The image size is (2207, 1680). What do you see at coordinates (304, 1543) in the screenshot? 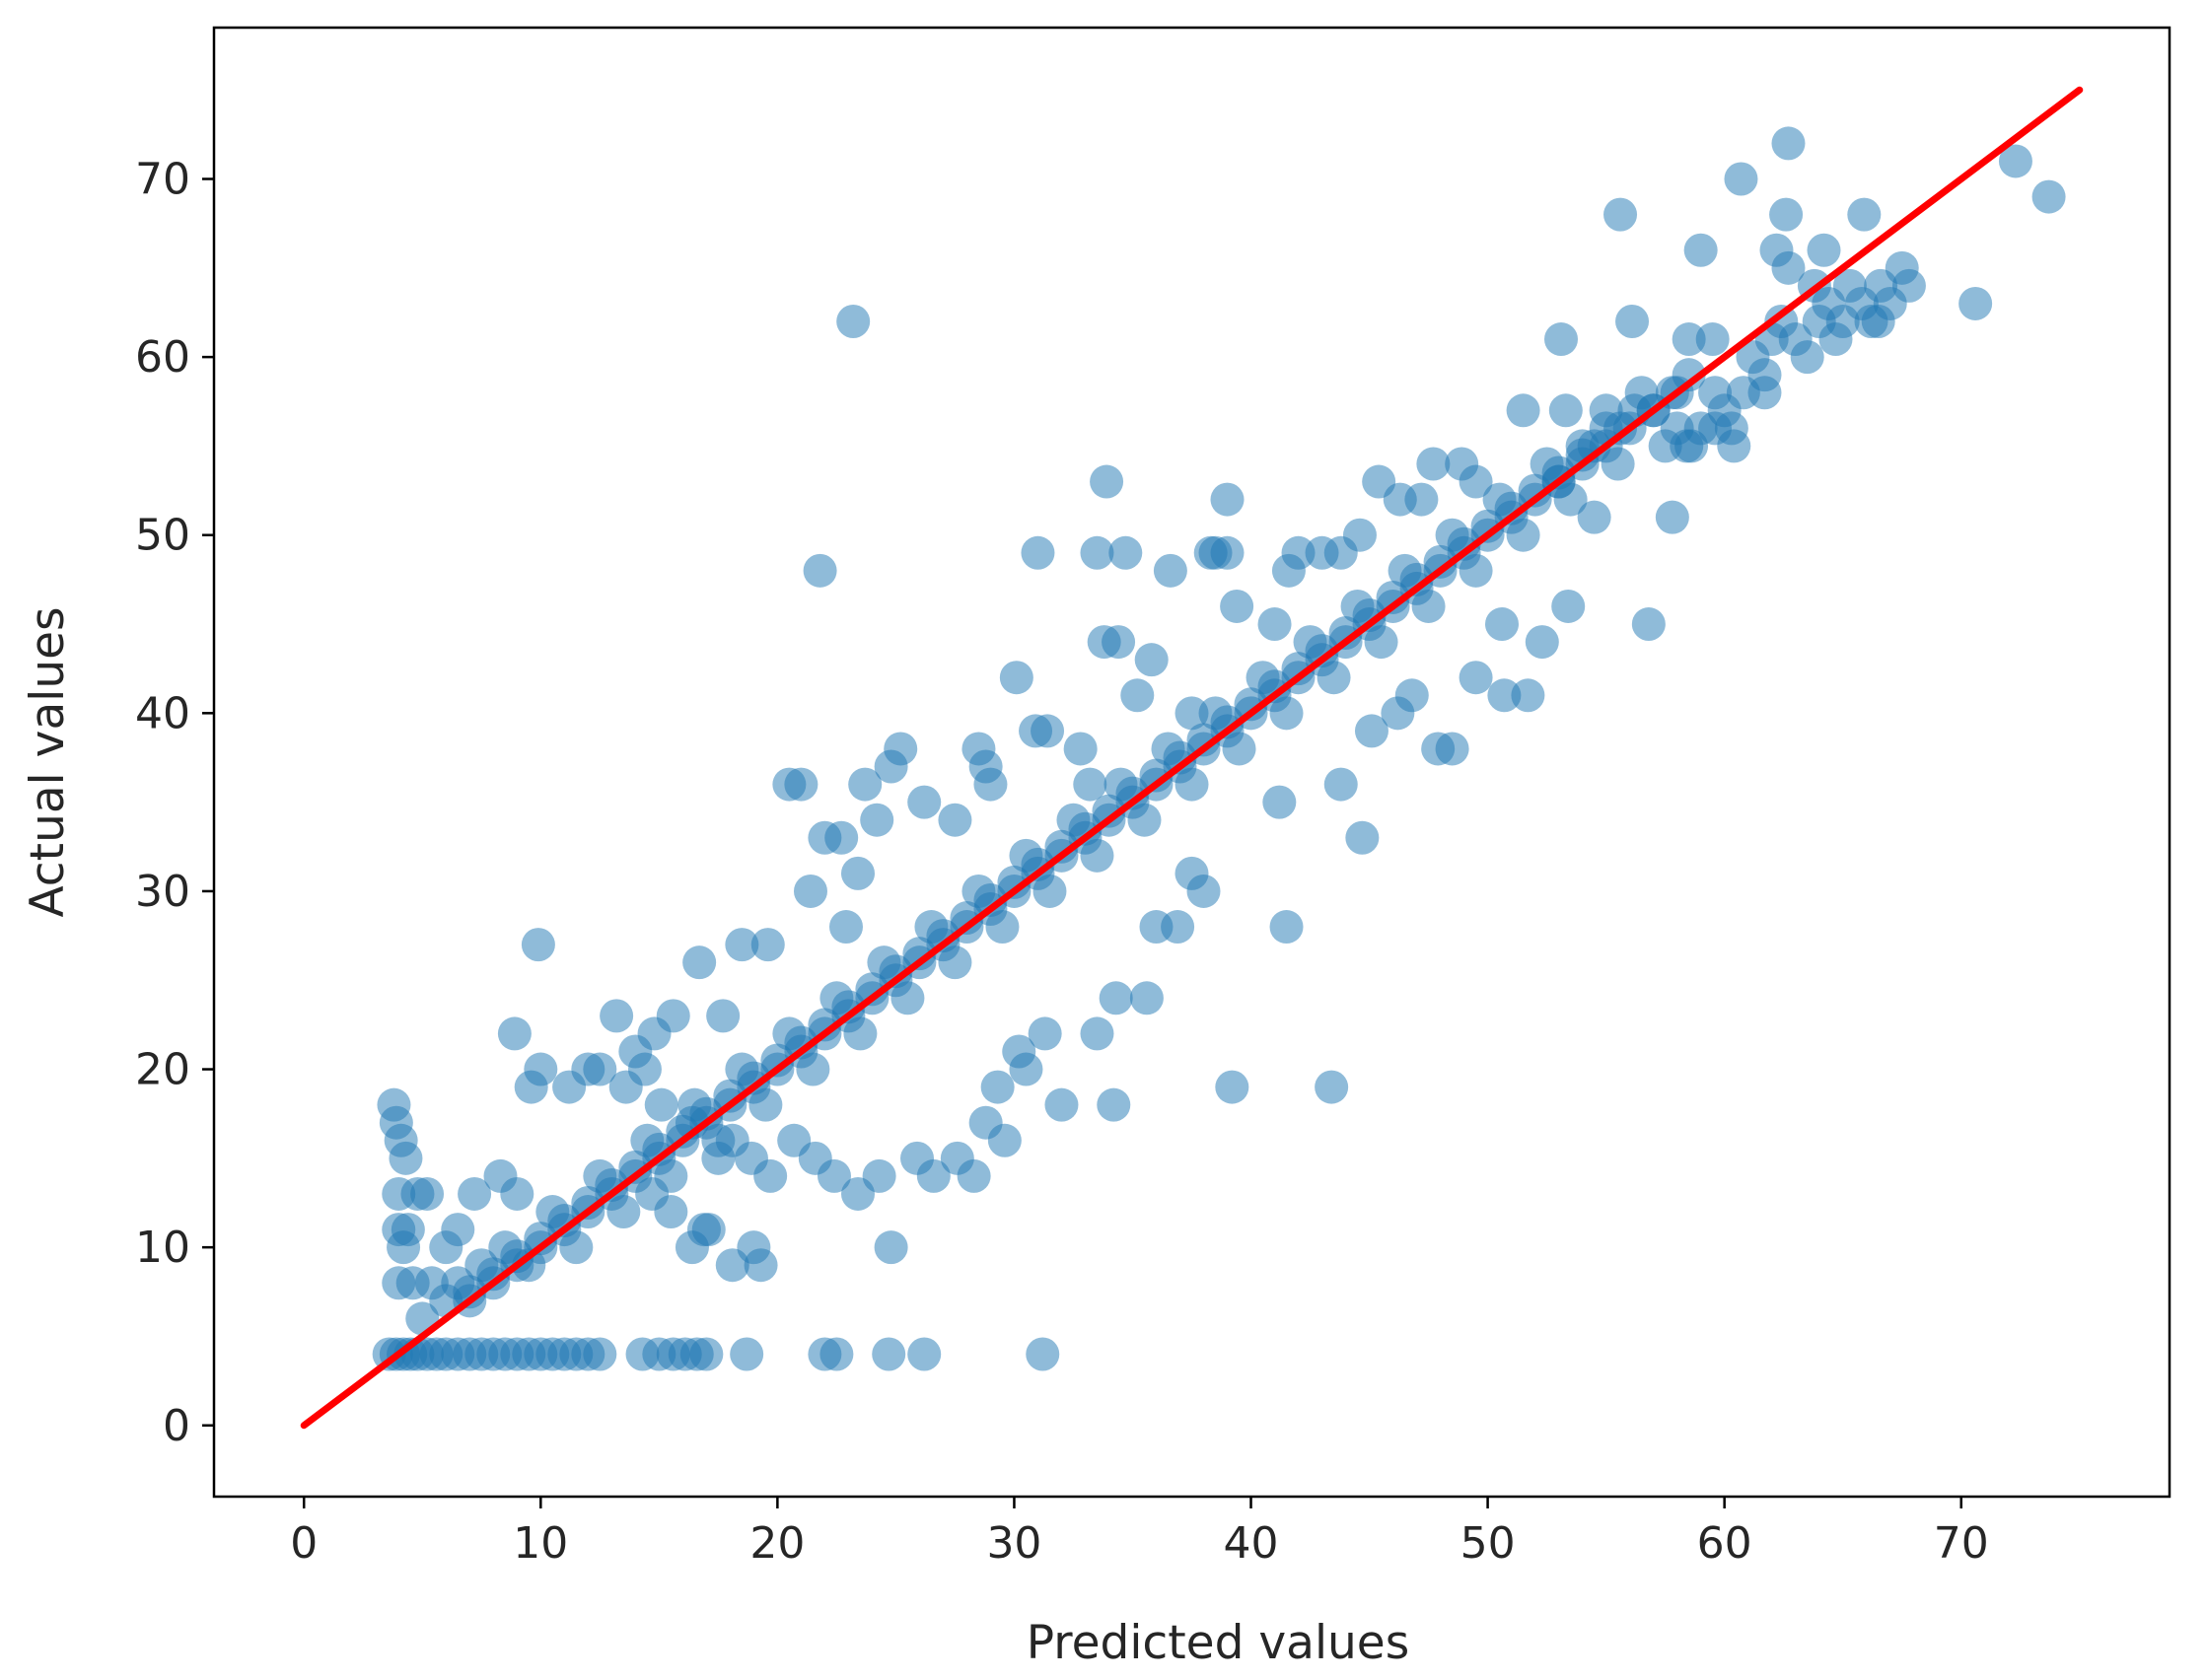
I see `x-tick-label: 0` at bounding box center [304, 1543].